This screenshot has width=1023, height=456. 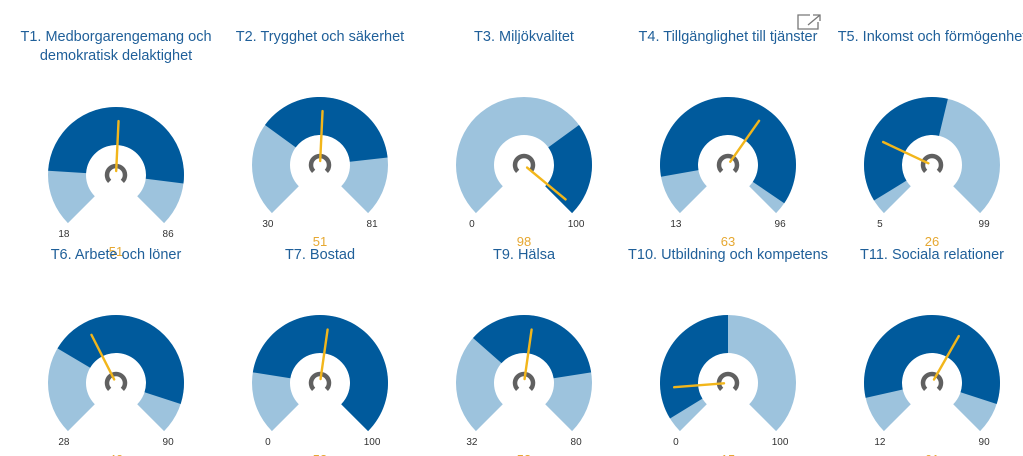 I want to click on gauge-min-label: 5, so click(x=880, y=224).